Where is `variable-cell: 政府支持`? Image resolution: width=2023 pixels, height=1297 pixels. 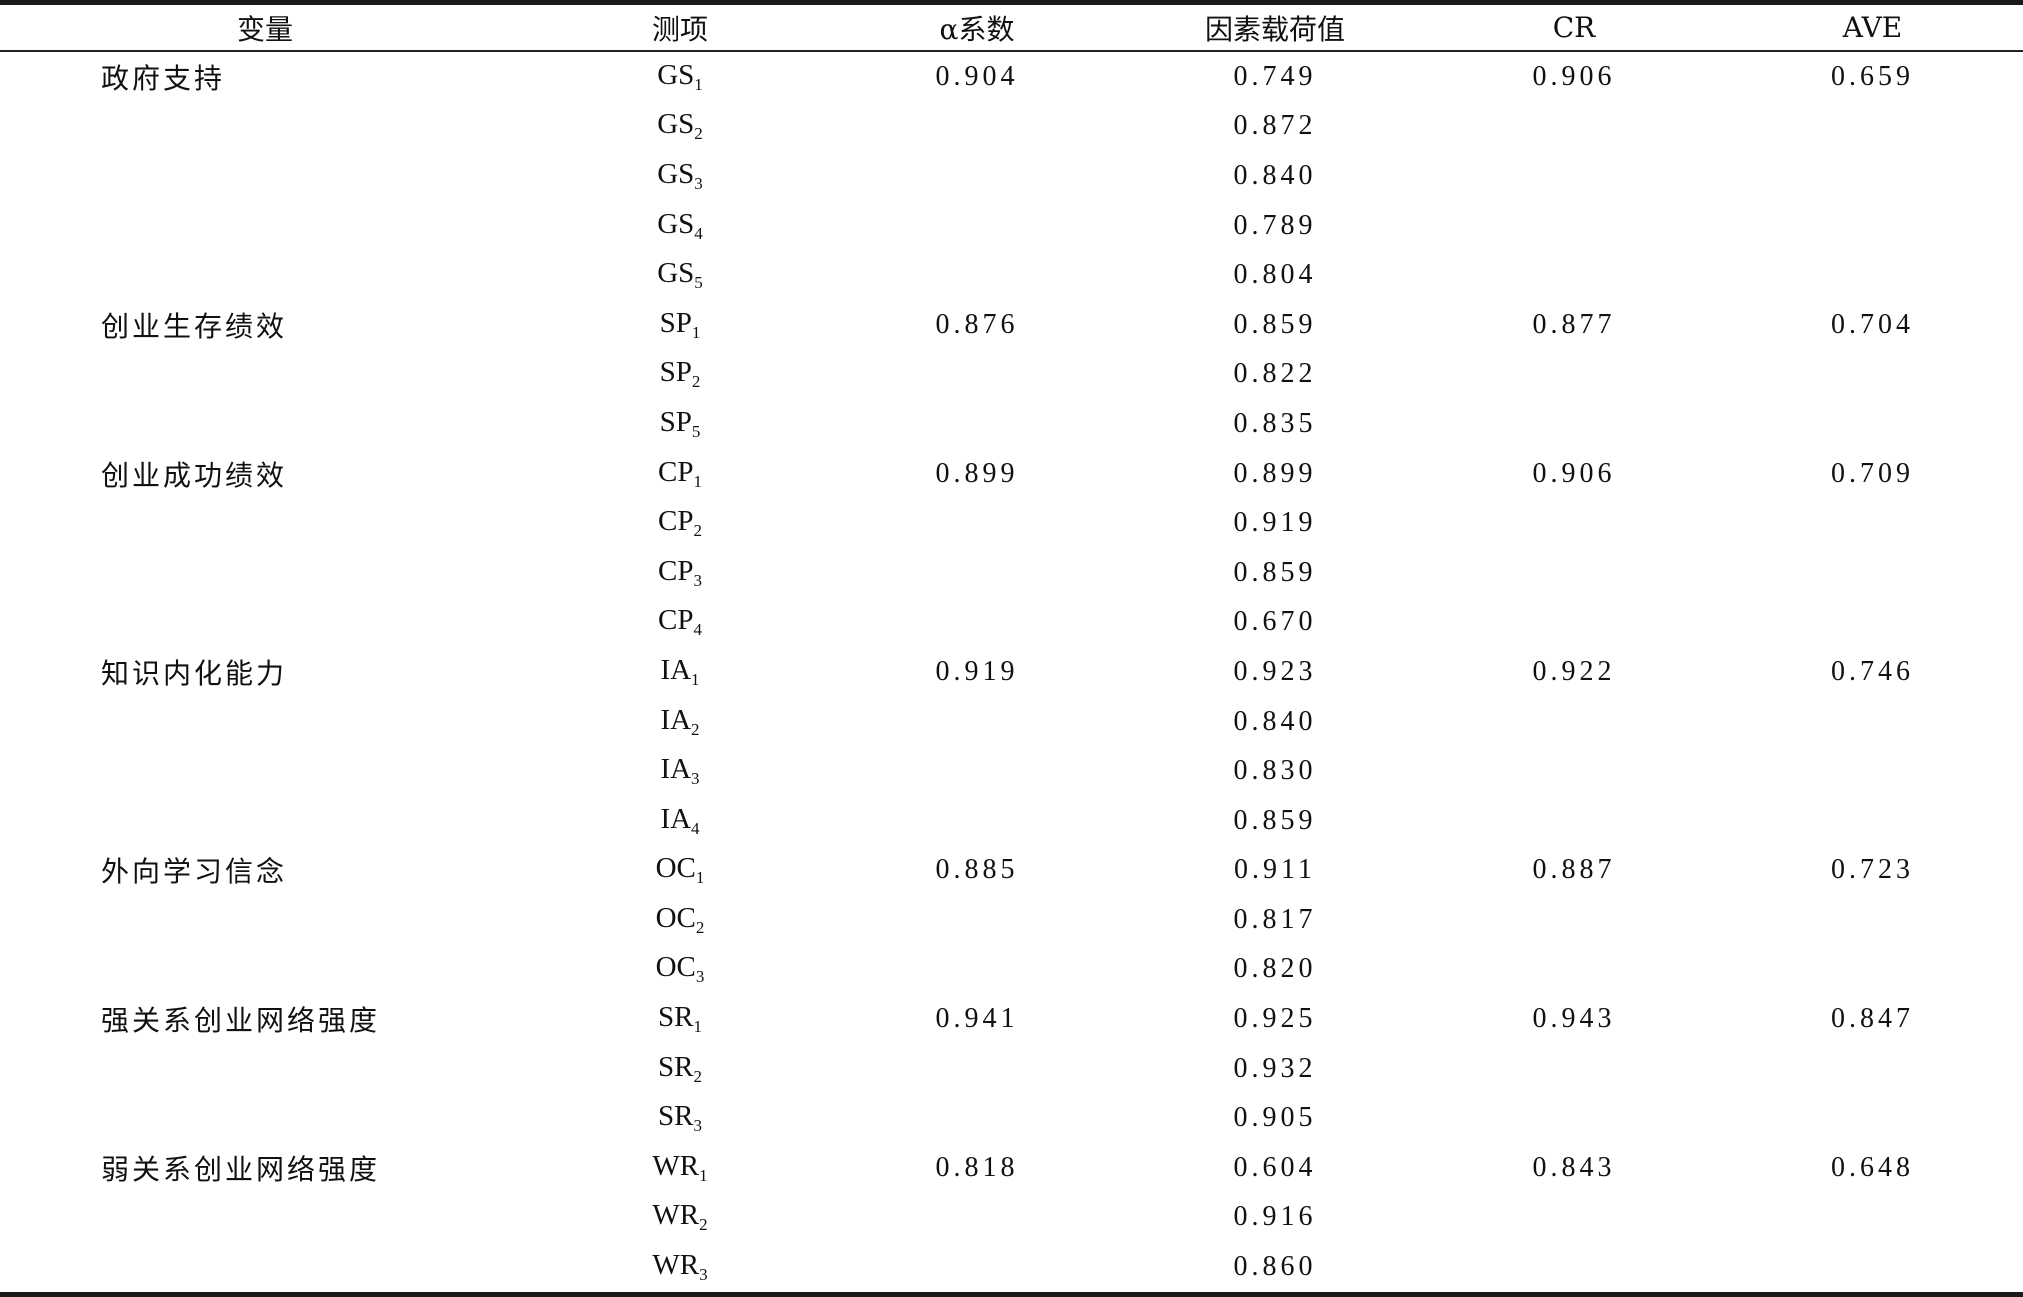 variable-cell: 政府支持 is located at coordinates (163, 78).